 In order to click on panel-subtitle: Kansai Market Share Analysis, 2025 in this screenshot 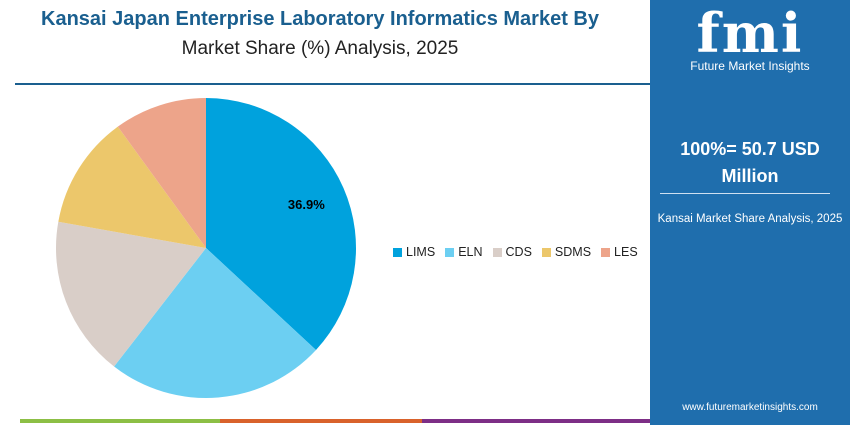, I will do `click(750, 219)`.